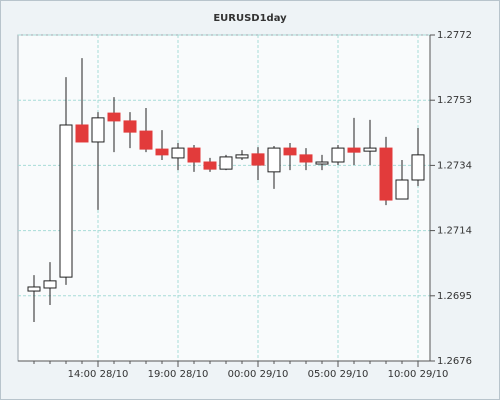  What do you see at coordinates (454, 361) in the screenshot?
I see `y-tick-label: 1.2676` at bounding box center [454, 361].